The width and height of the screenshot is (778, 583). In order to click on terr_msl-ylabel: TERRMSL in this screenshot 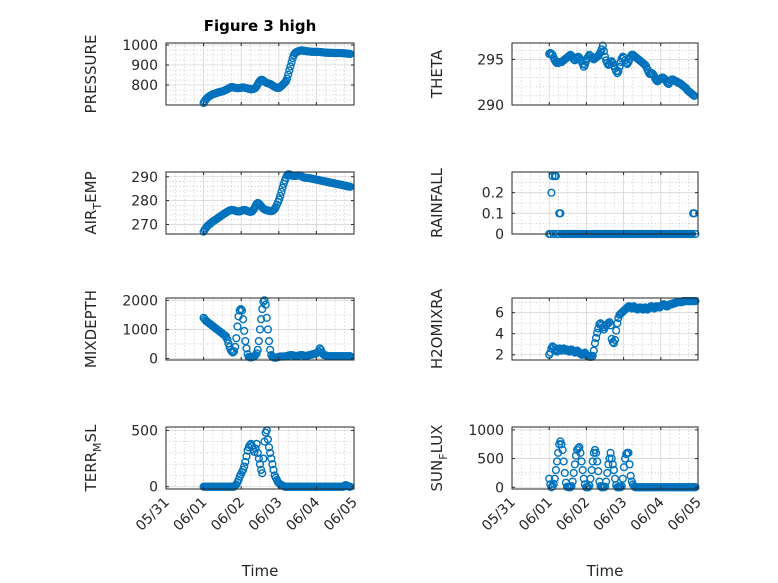, I will do `click(93, 458)`.